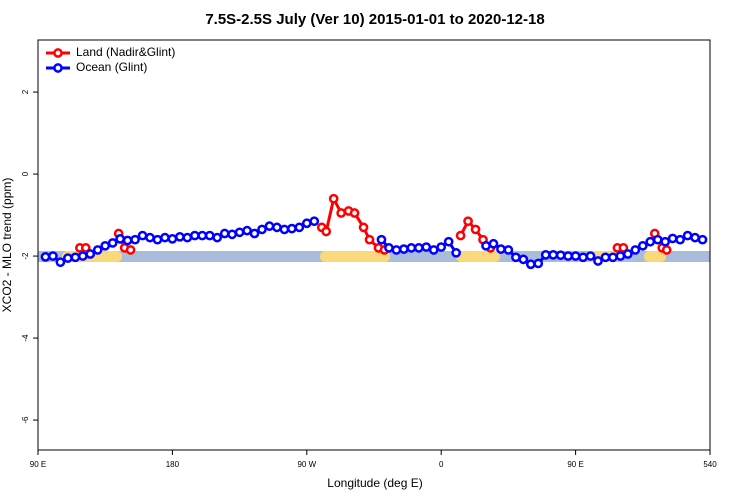 The height and width of the screenshot is (500, 750). I want to click on legend-label: Land (Nadir&Glint), so click(125, 52).